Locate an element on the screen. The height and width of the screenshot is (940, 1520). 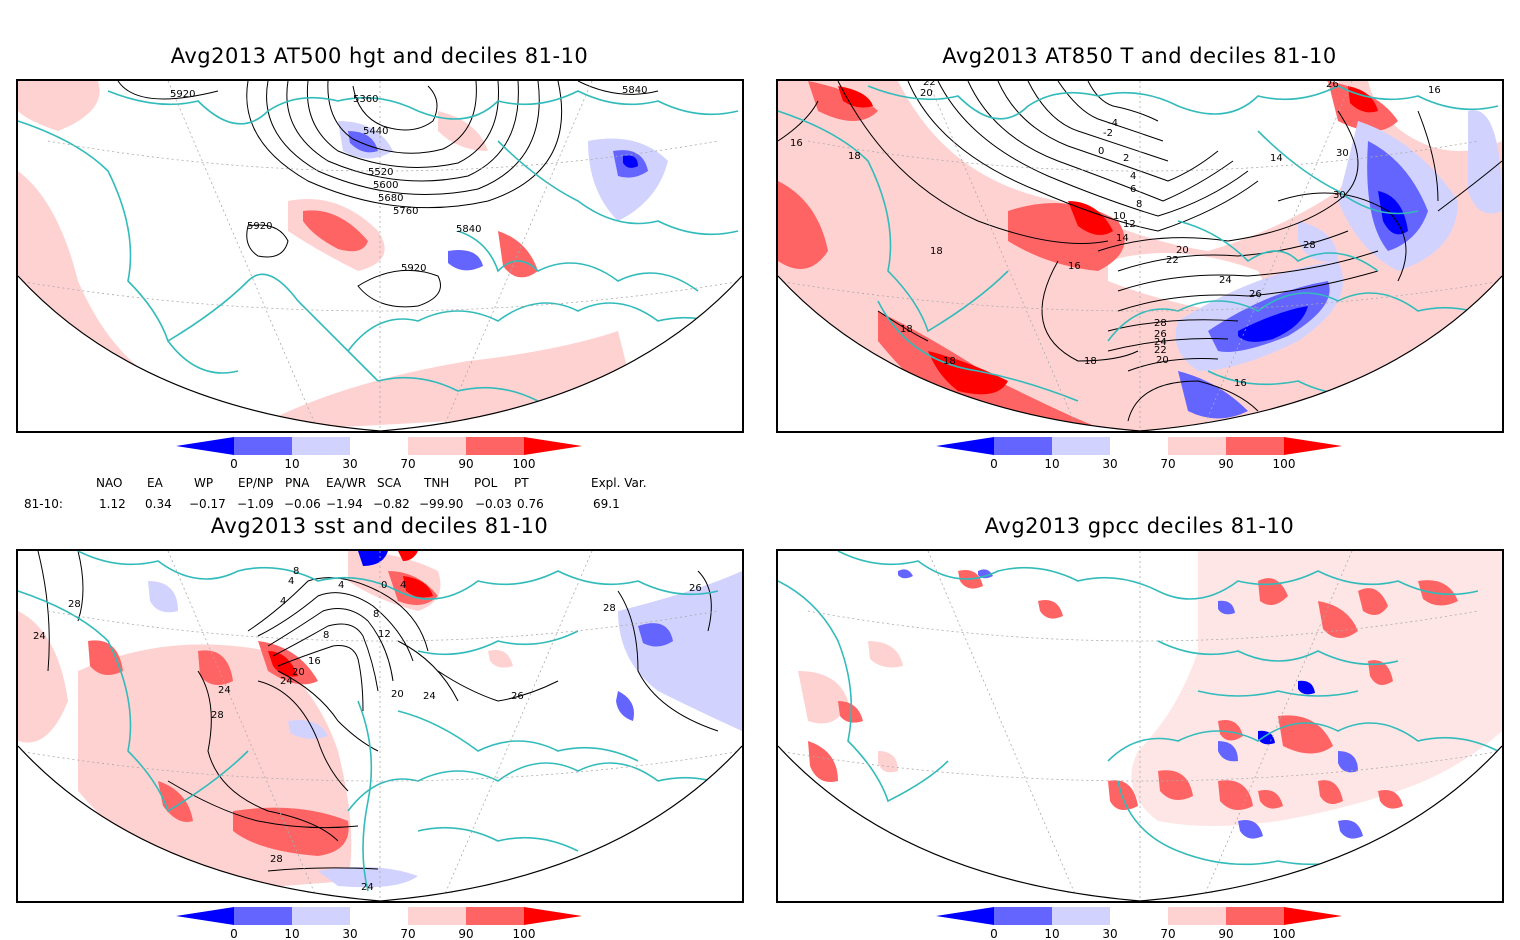
colorbar-tick-label: 70 is located at coordinates (1167, 464).